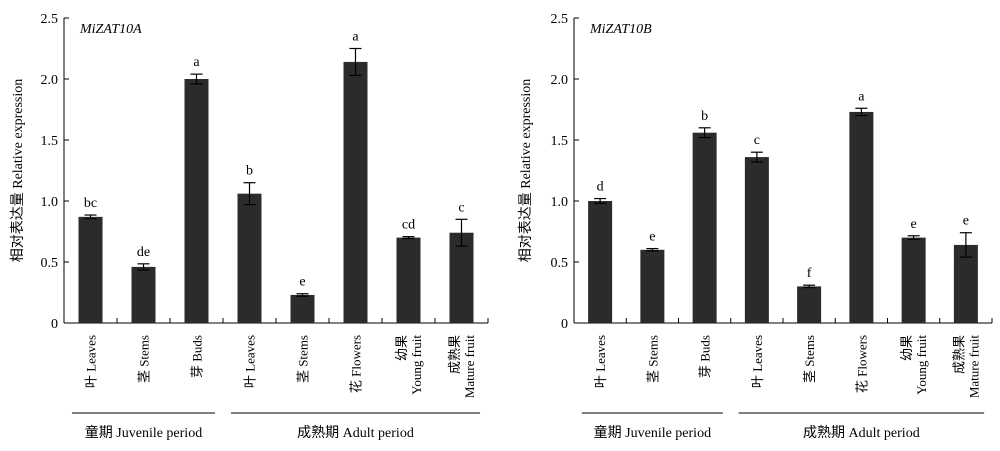  What do you see at coordinates (809, 273) in the screenshot?
I see `significance-label: f` at bounding box center [809, 273].